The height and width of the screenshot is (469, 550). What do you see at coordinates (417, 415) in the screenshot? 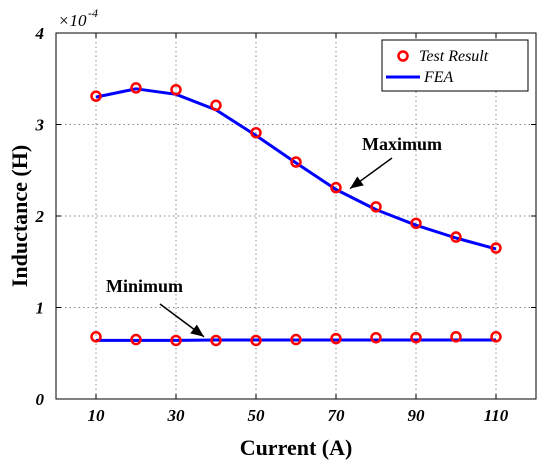
I see `x-tick-label: 90` at bounding box center [417, 415].